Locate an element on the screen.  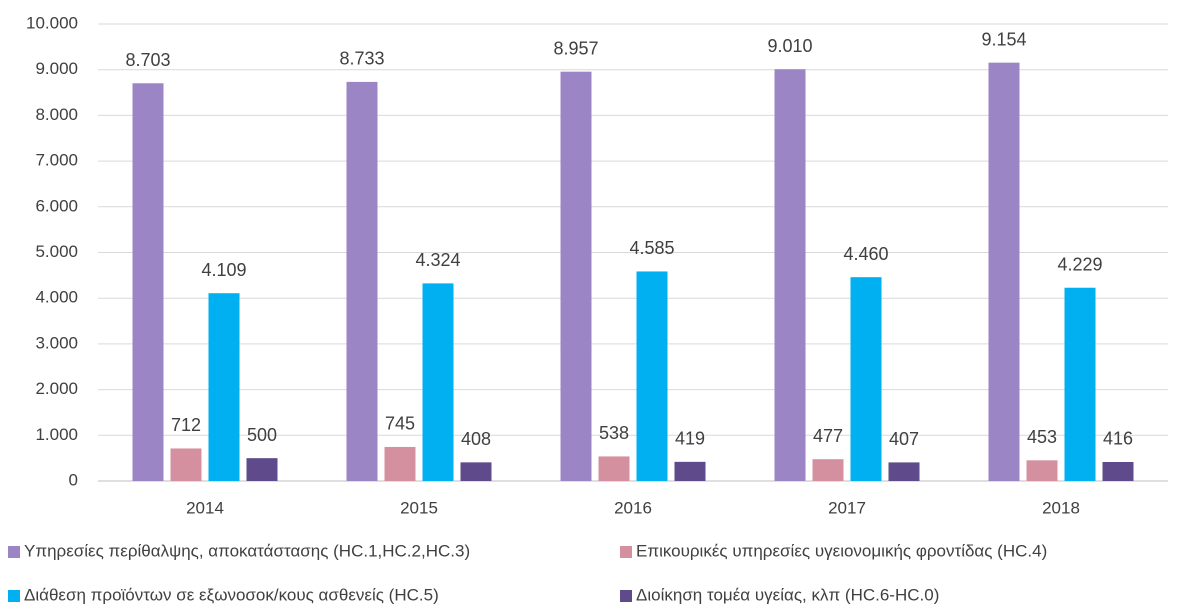
data-label: 4.324 is located at coordinates (437, 260).